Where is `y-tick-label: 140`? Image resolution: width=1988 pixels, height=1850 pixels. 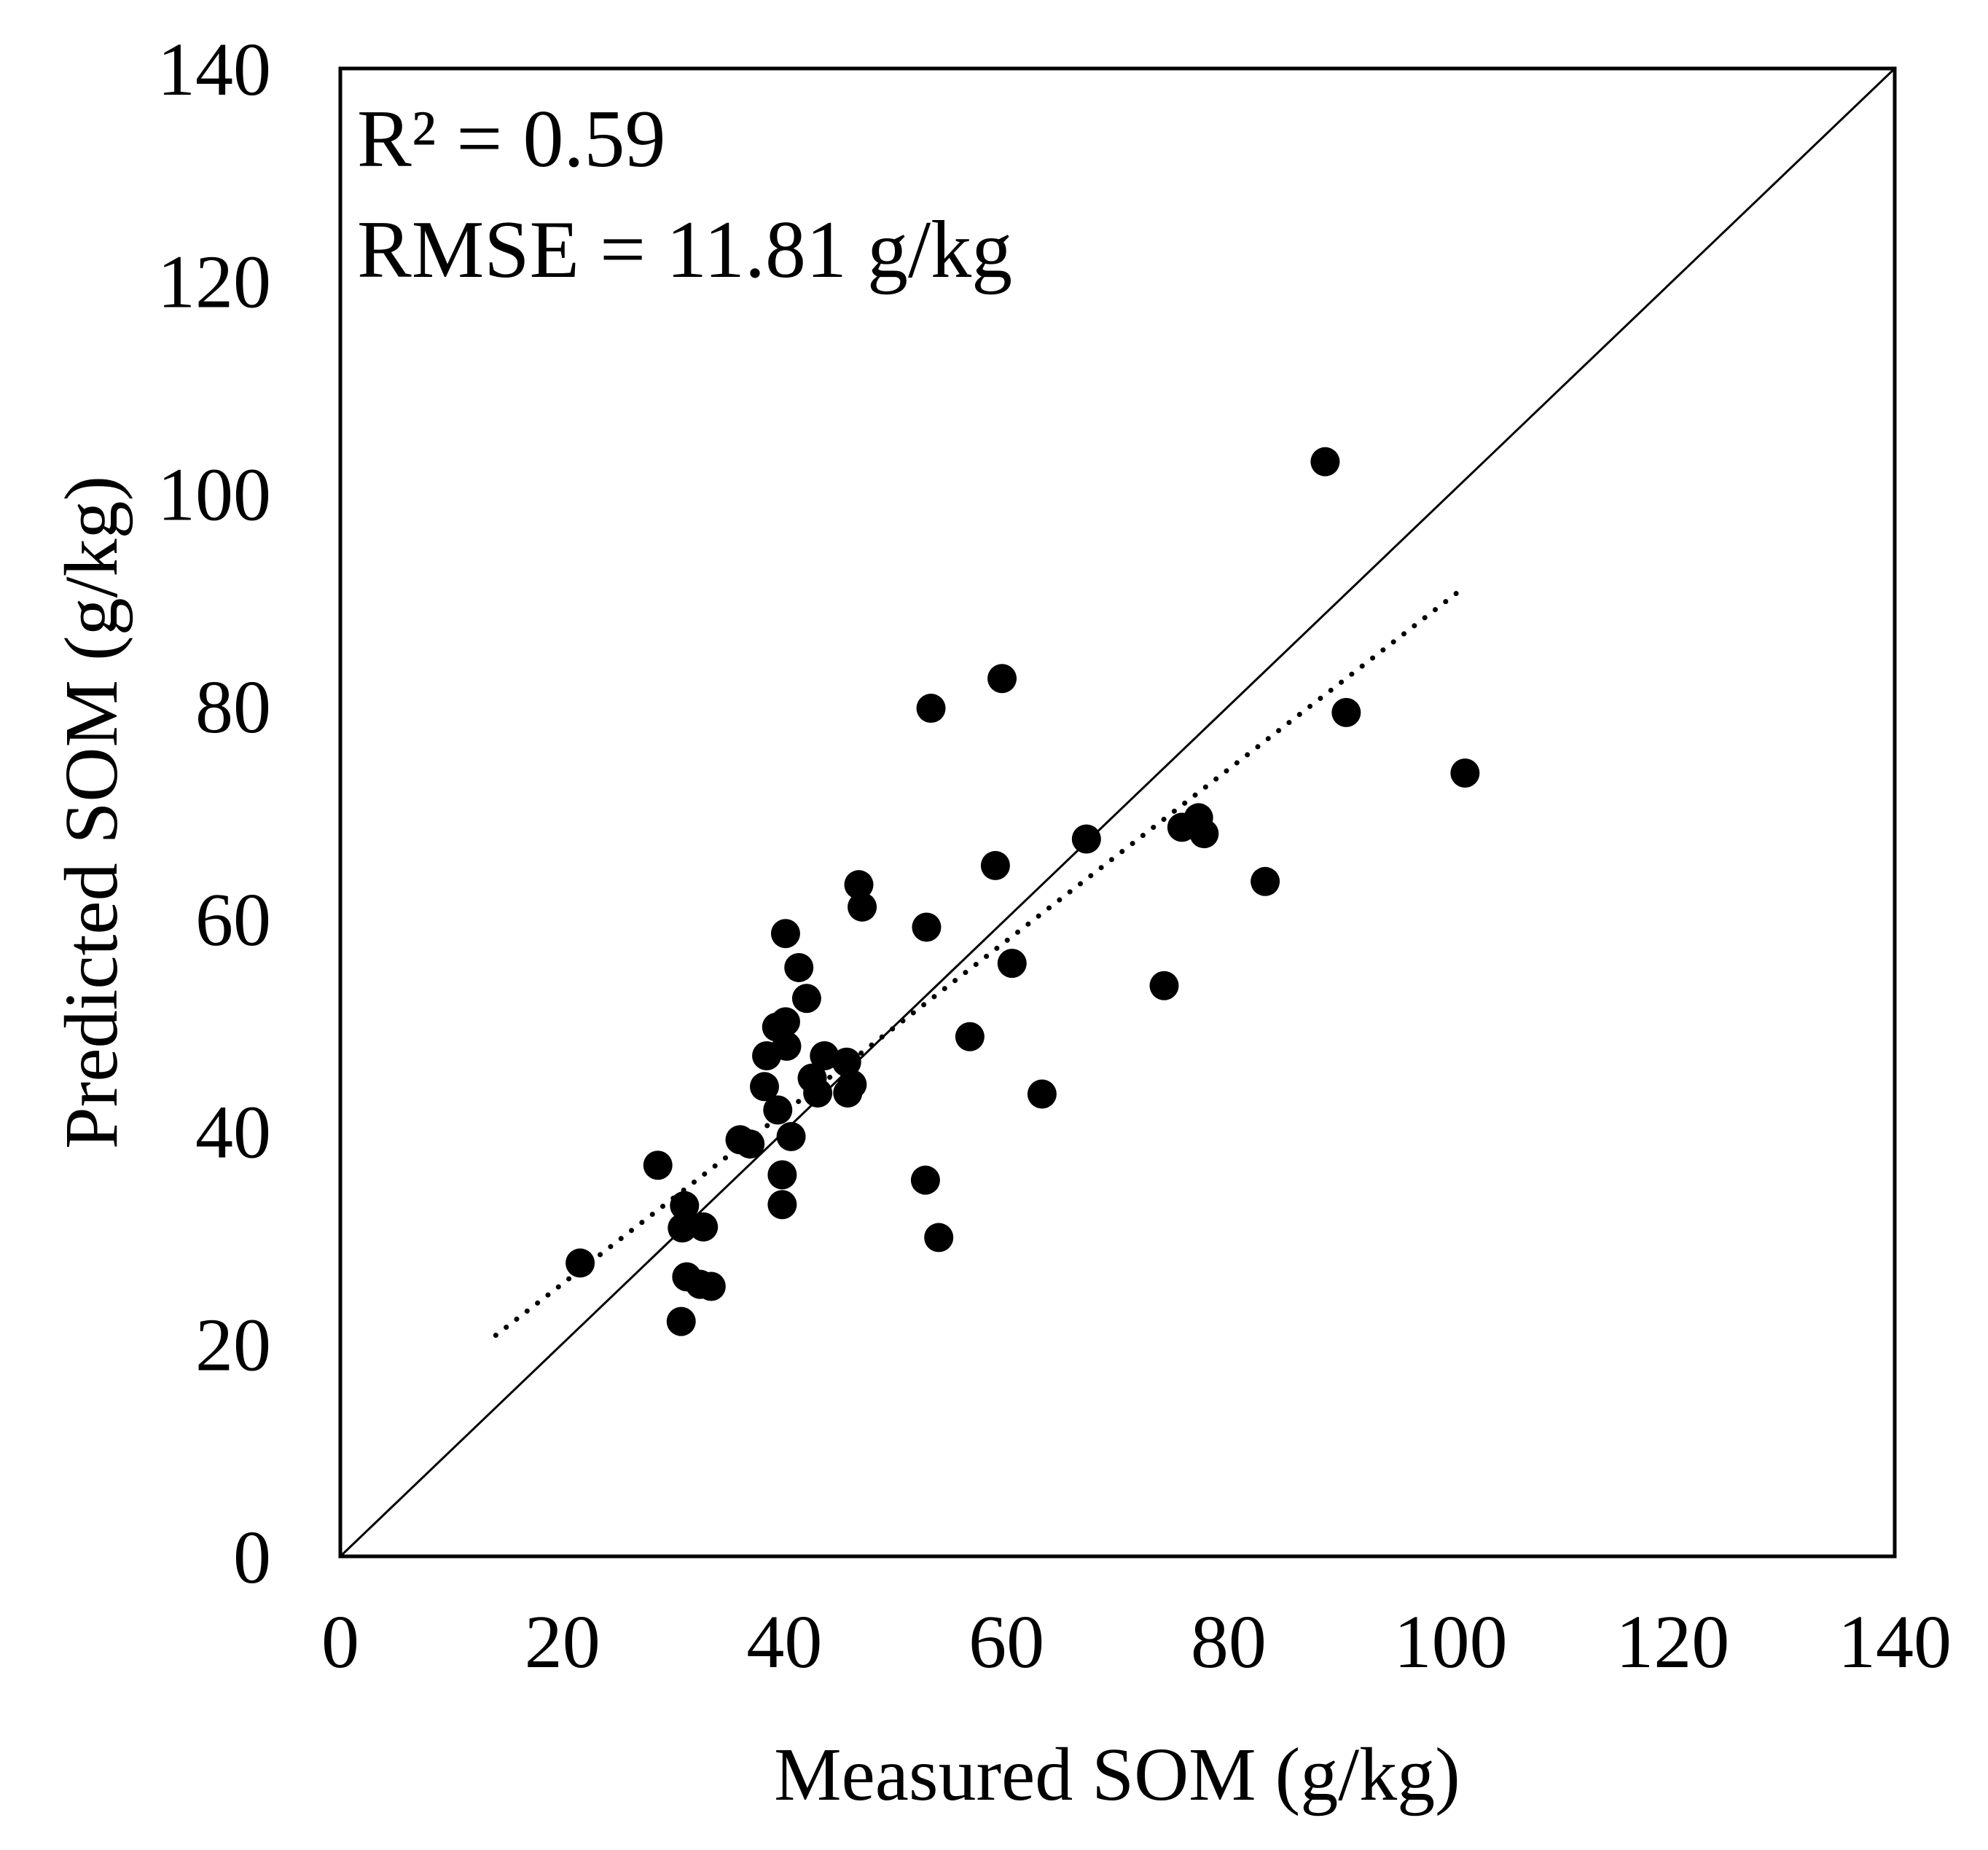 y-tick-label: 140 is located at coordinates (214, 69).